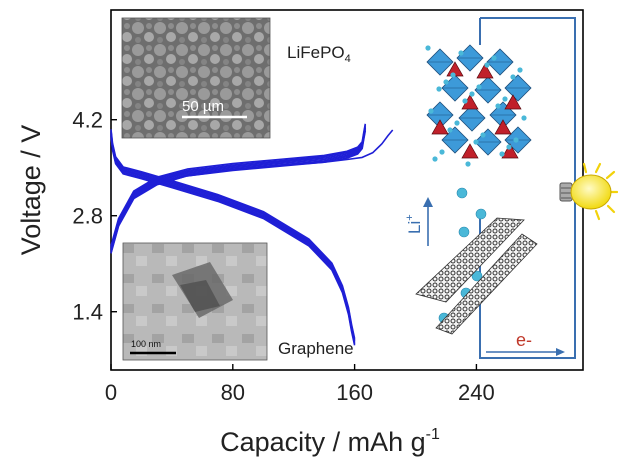 This screenshot has height=463, width=618. What do you see at coordinates (476, 392) in the screenshot?
I see `x-tick-label-3: 240` at bounding box center [476, 392].